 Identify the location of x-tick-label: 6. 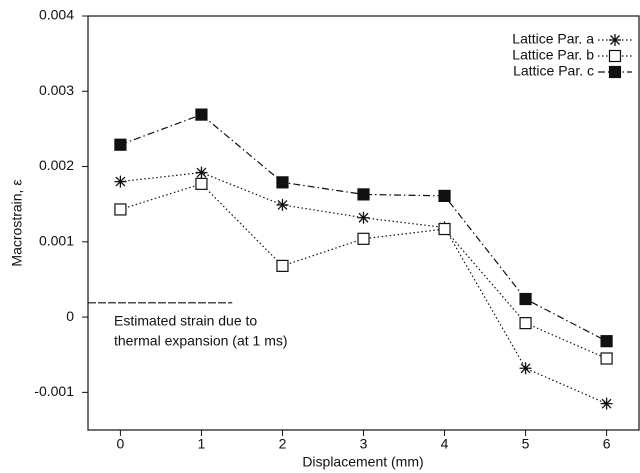
(607, 444).